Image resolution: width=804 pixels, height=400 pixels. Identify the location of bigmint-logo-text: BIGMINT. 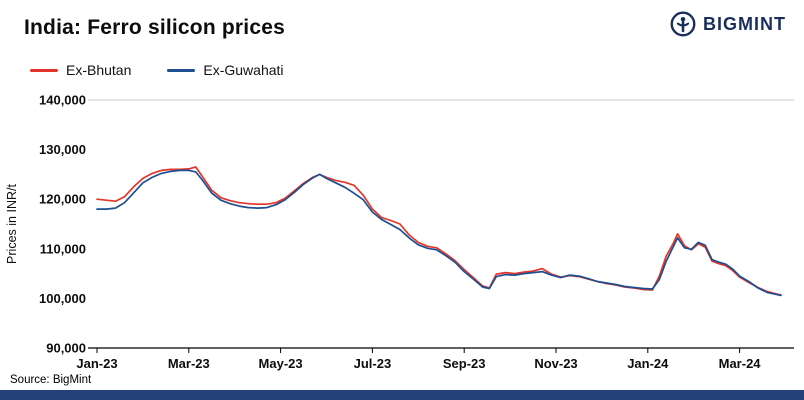
(744, 23).